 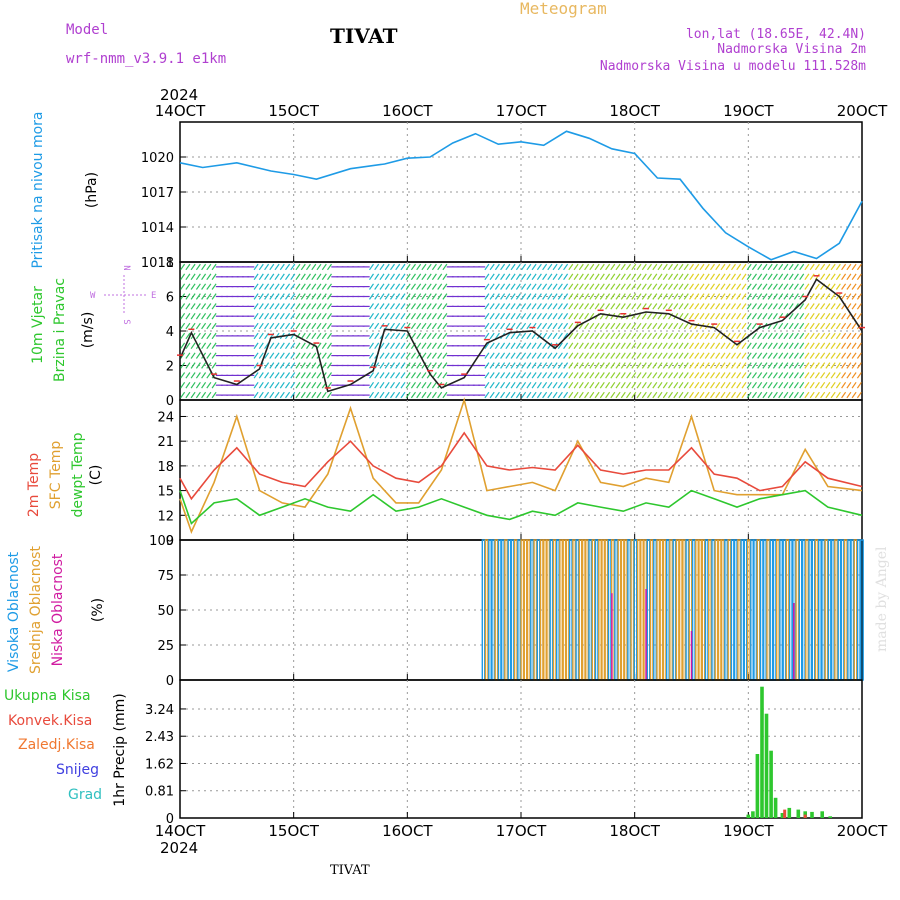 What do you see at coordinates (120, 749) in the screenshot?
I see `precip-ylabel: 1hr Precip (mm)` at bounding box center [120, 749].